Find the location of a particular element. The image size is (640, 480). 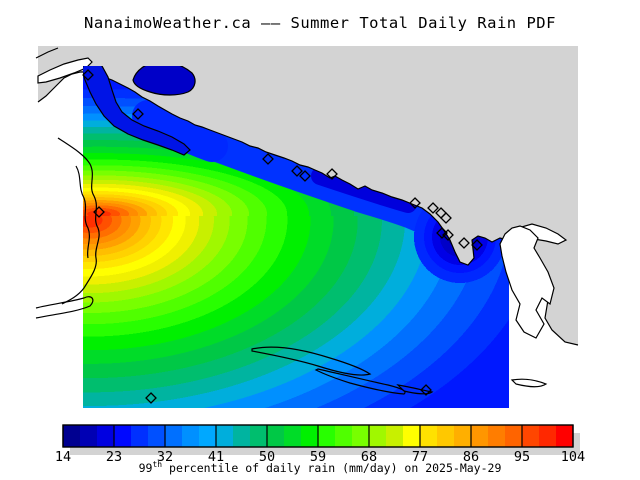

colorbar-tick-label: 59 is located at coordinates (318, 457).